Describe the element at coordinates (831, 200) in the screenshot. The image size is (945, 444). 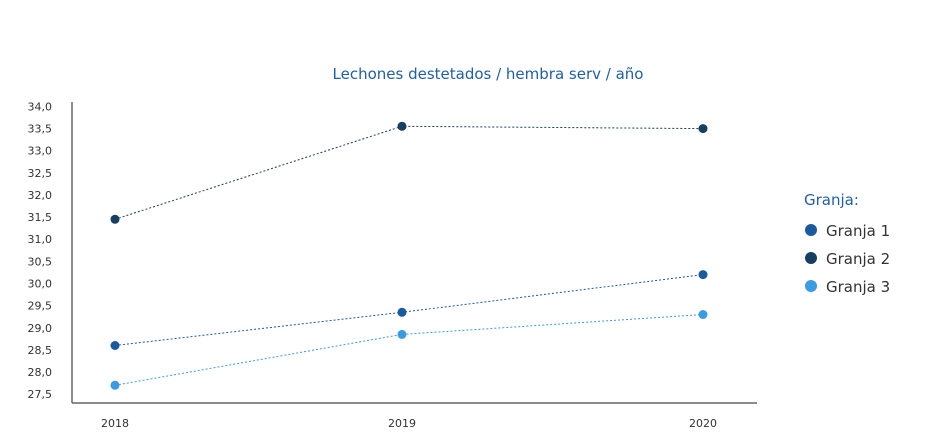
I see `legend-title: Granja:` at that location.